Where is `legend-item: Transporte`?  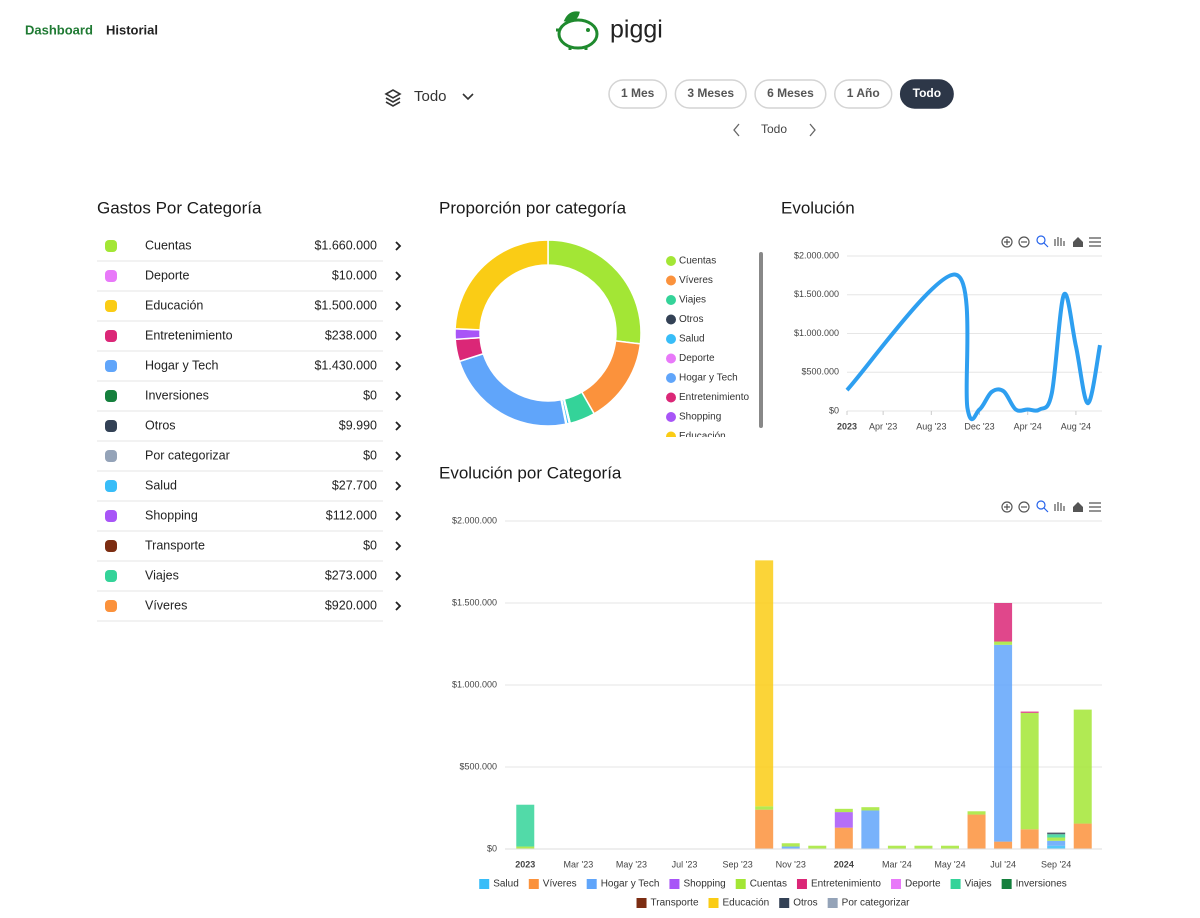 legend-item: Transporte is located at coordinates (667, 903).